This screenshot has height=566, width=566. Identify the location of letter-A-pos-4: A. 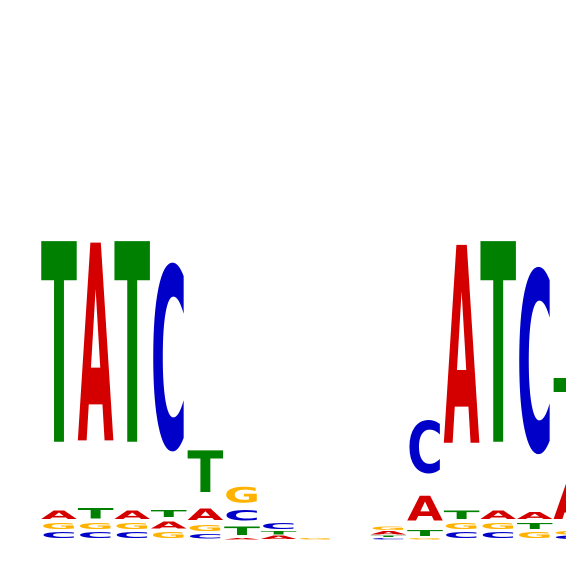
(169, 524).